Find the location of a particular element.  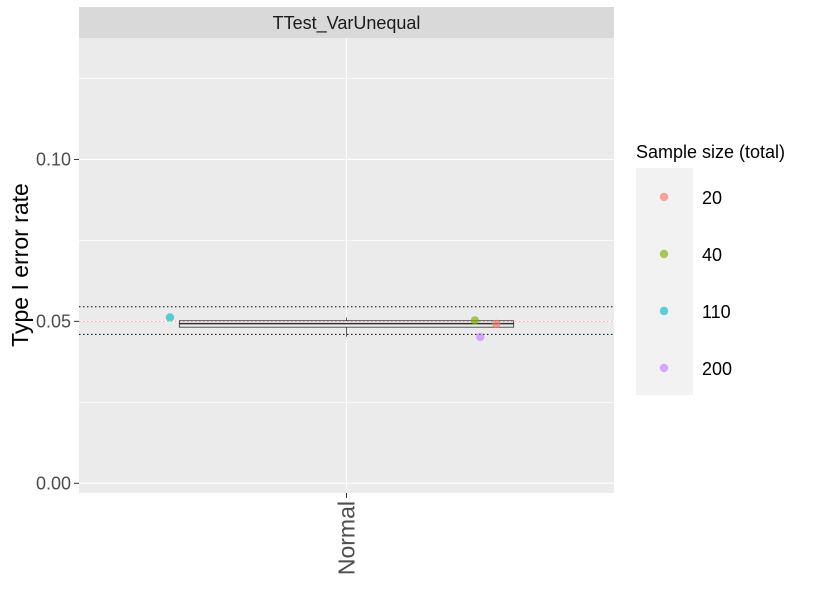

y-tick-label: 0.00 is located at coordinates (53, 483).